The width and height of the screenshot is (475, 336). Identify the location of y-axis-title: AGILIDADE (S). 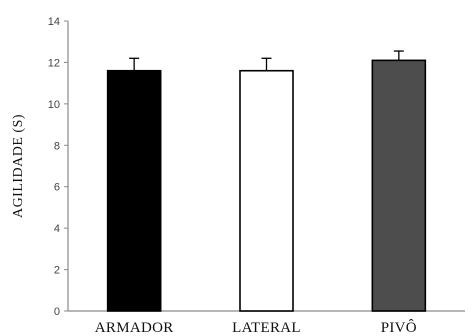
(18, 166).